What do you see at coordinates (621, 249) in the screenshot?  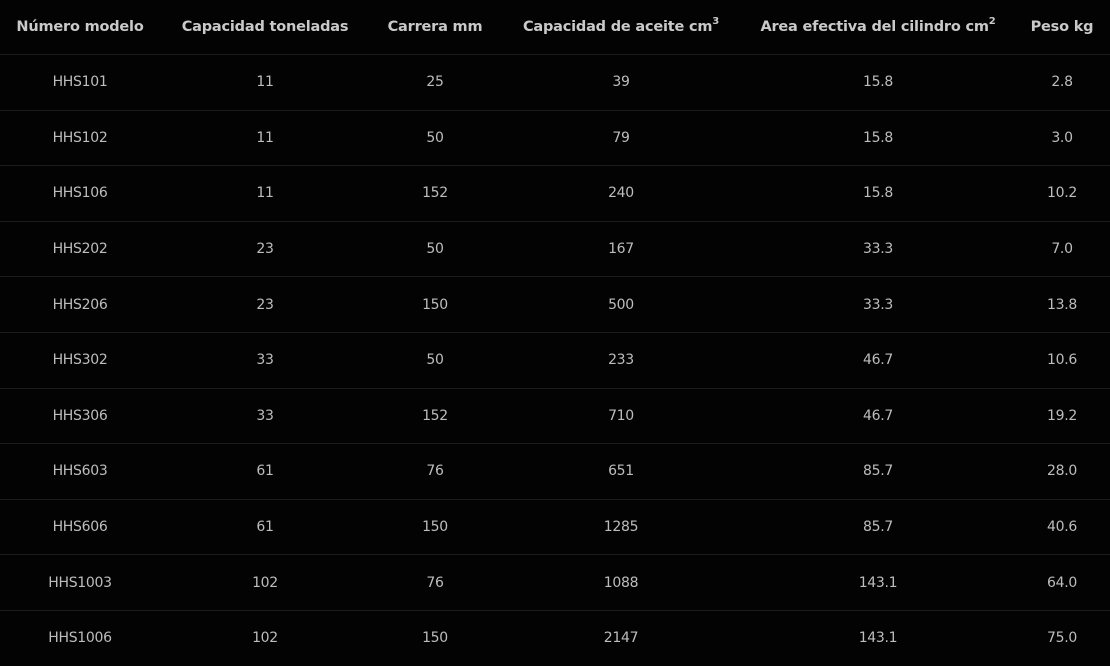 I see `cell-oil-capacity: 167` at bounding box center [621, 249].